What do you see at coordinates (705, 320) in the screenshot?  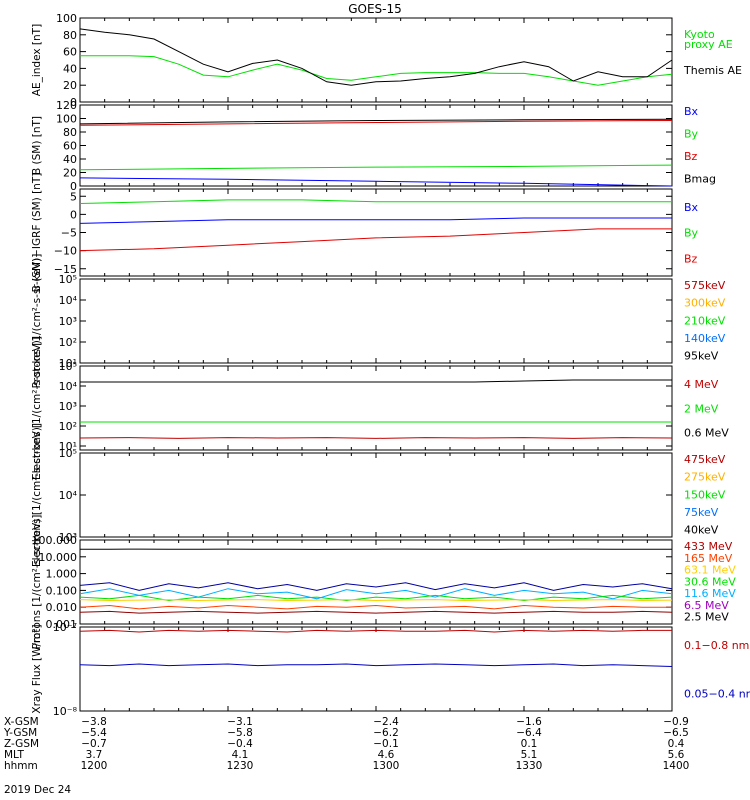 I see `legend-label: 210keV` at bounding box center [705, 320].